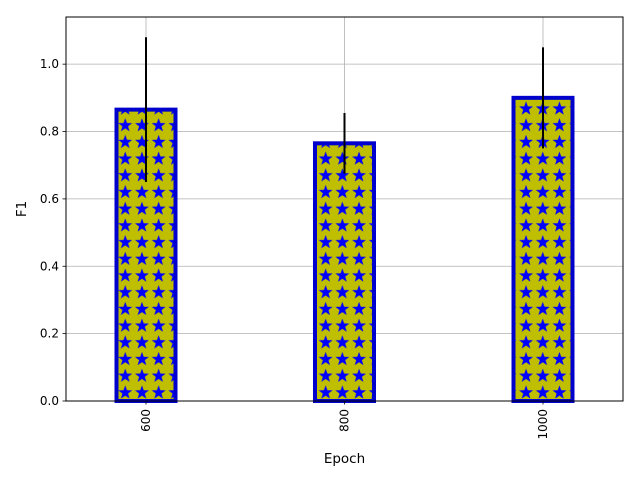 This screenshot has width=640, height=480. Describe the element at coordinates (49, 132) in the screenshot. I see `y-tick-label: 0.8` at that location.